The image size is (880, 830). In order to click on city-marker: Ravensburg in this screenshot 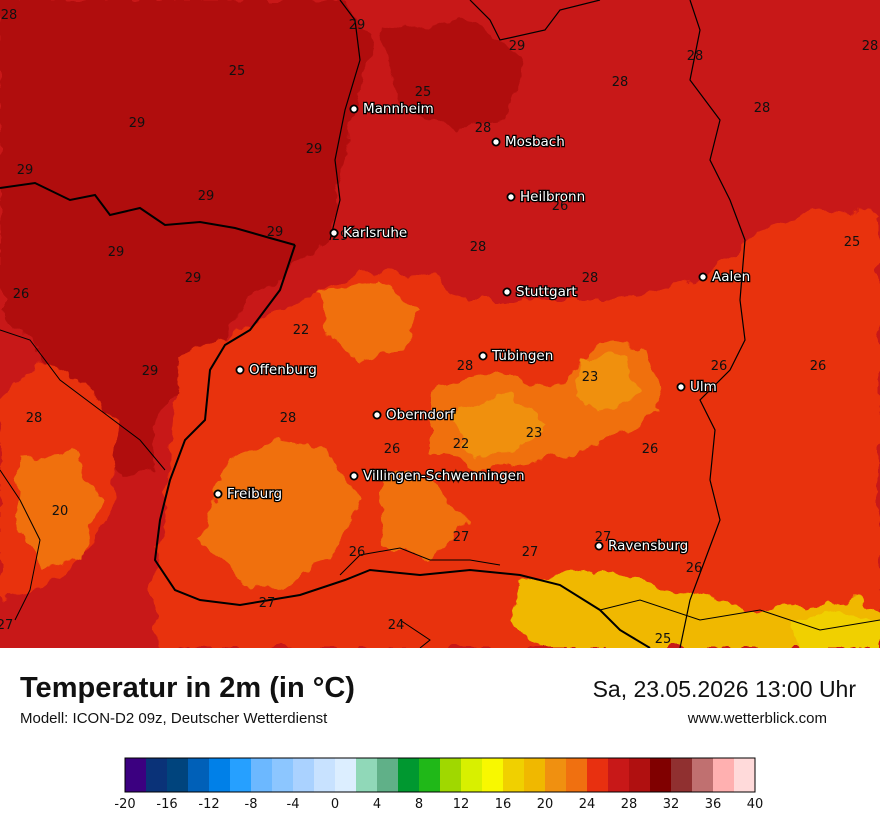, I will do `click(642, 546)`.